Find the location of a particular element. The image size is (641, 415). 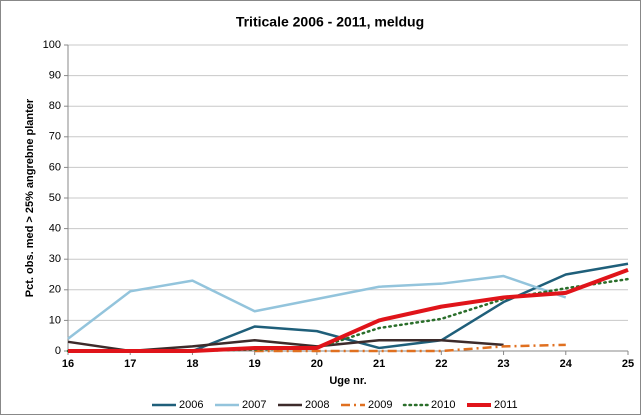

y-tick-label: 40 is located at coordinates (55, 229).